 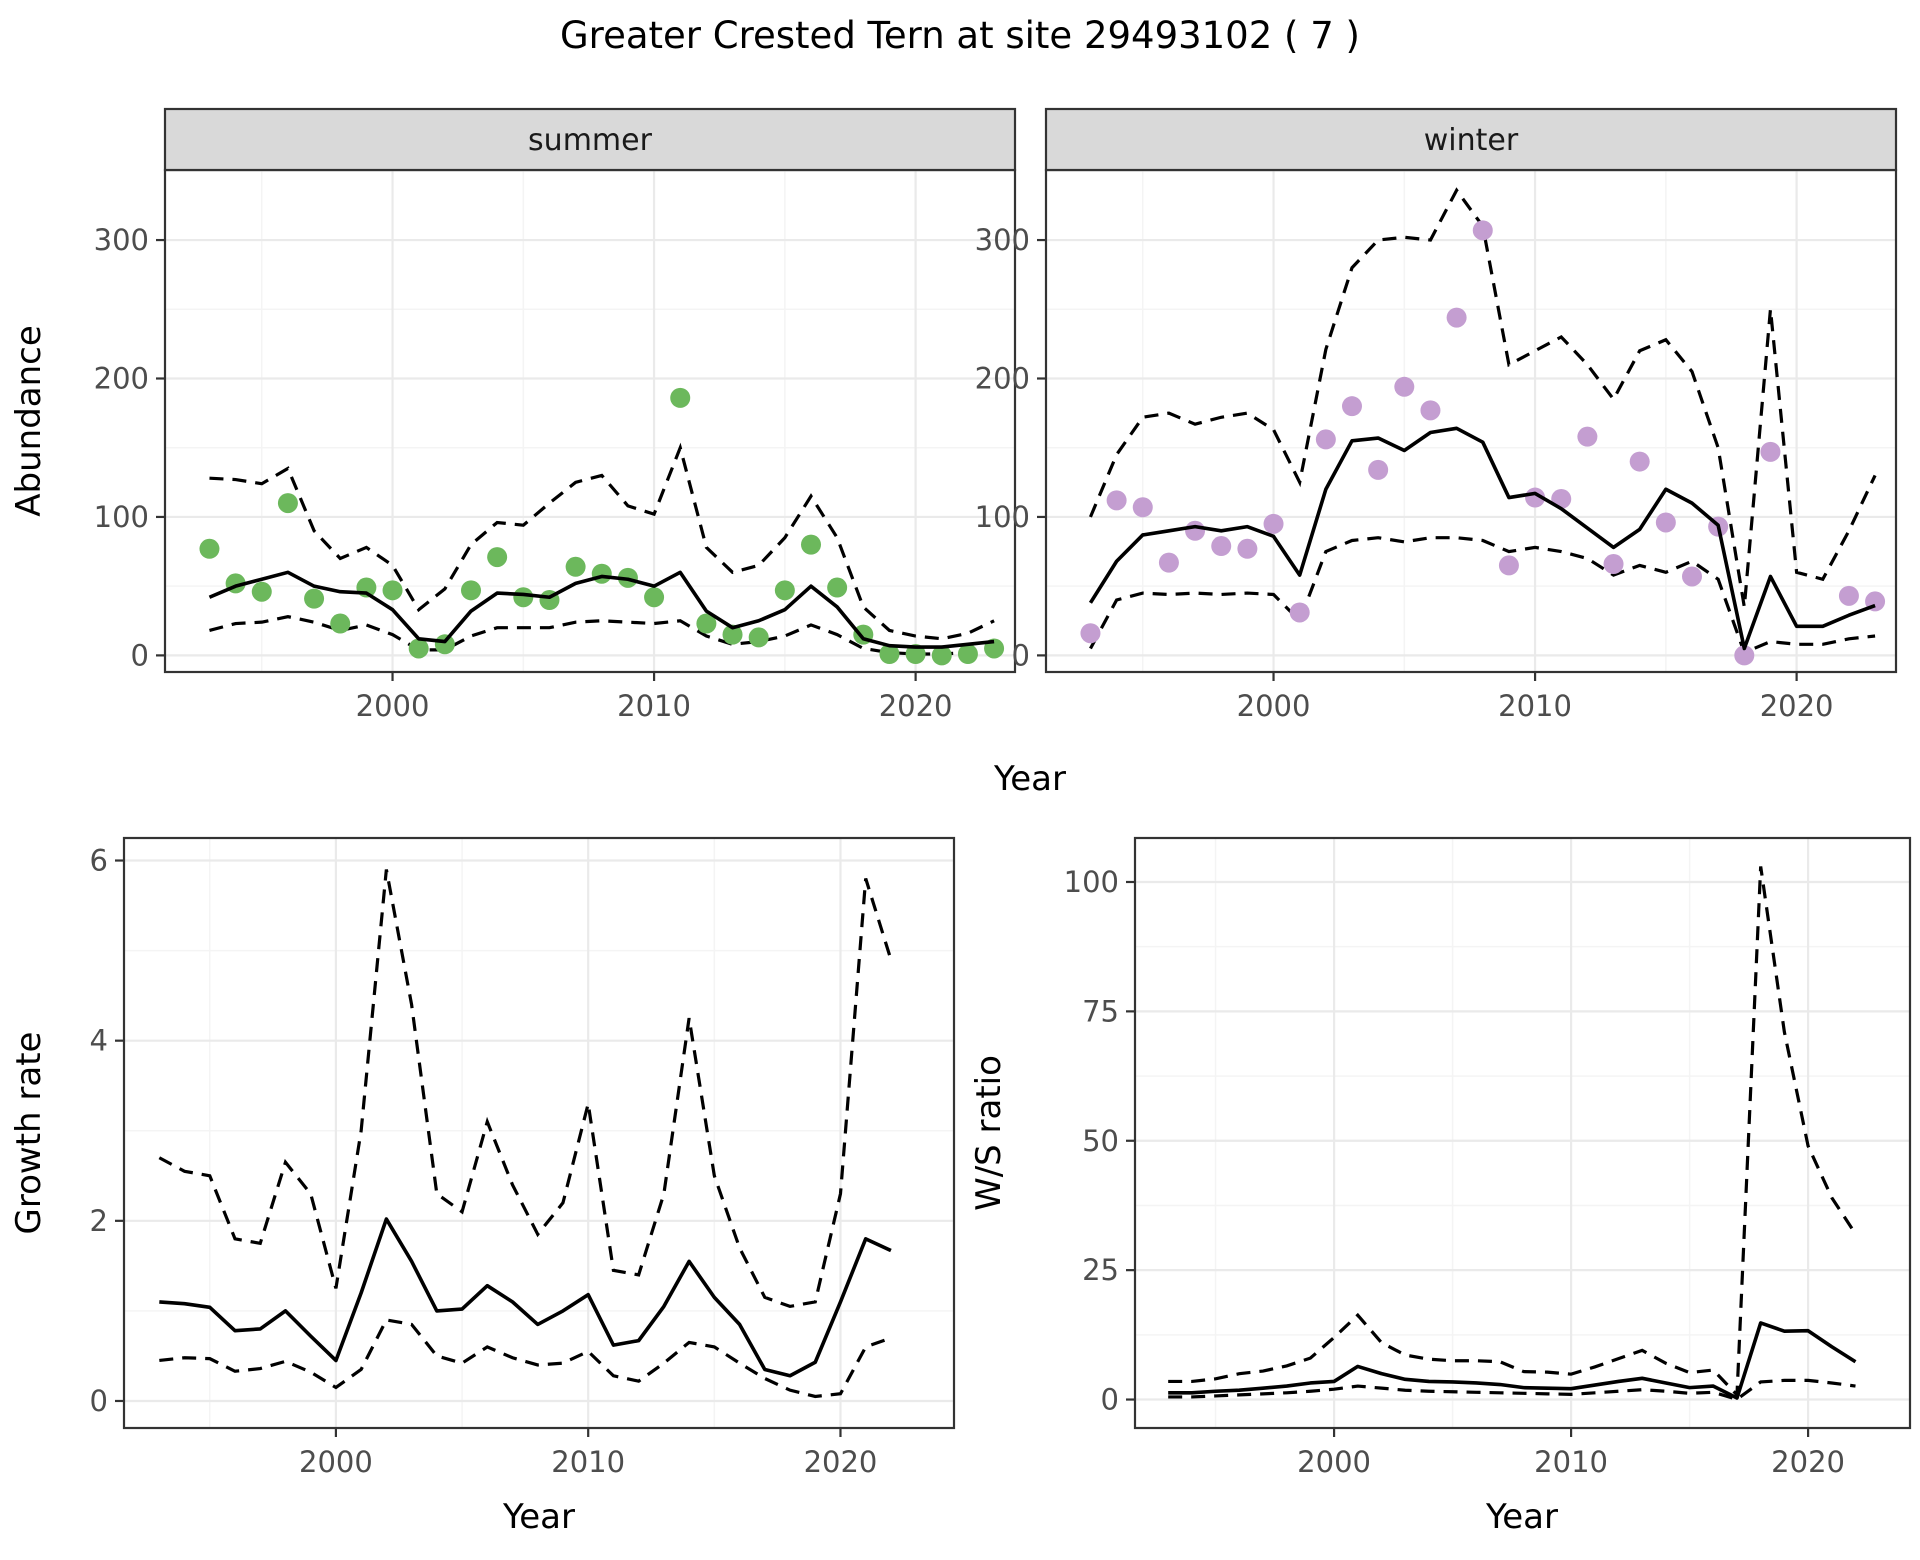 I want to click on abundance-y-axis-label: Abundance, so click(x=29, y=421).